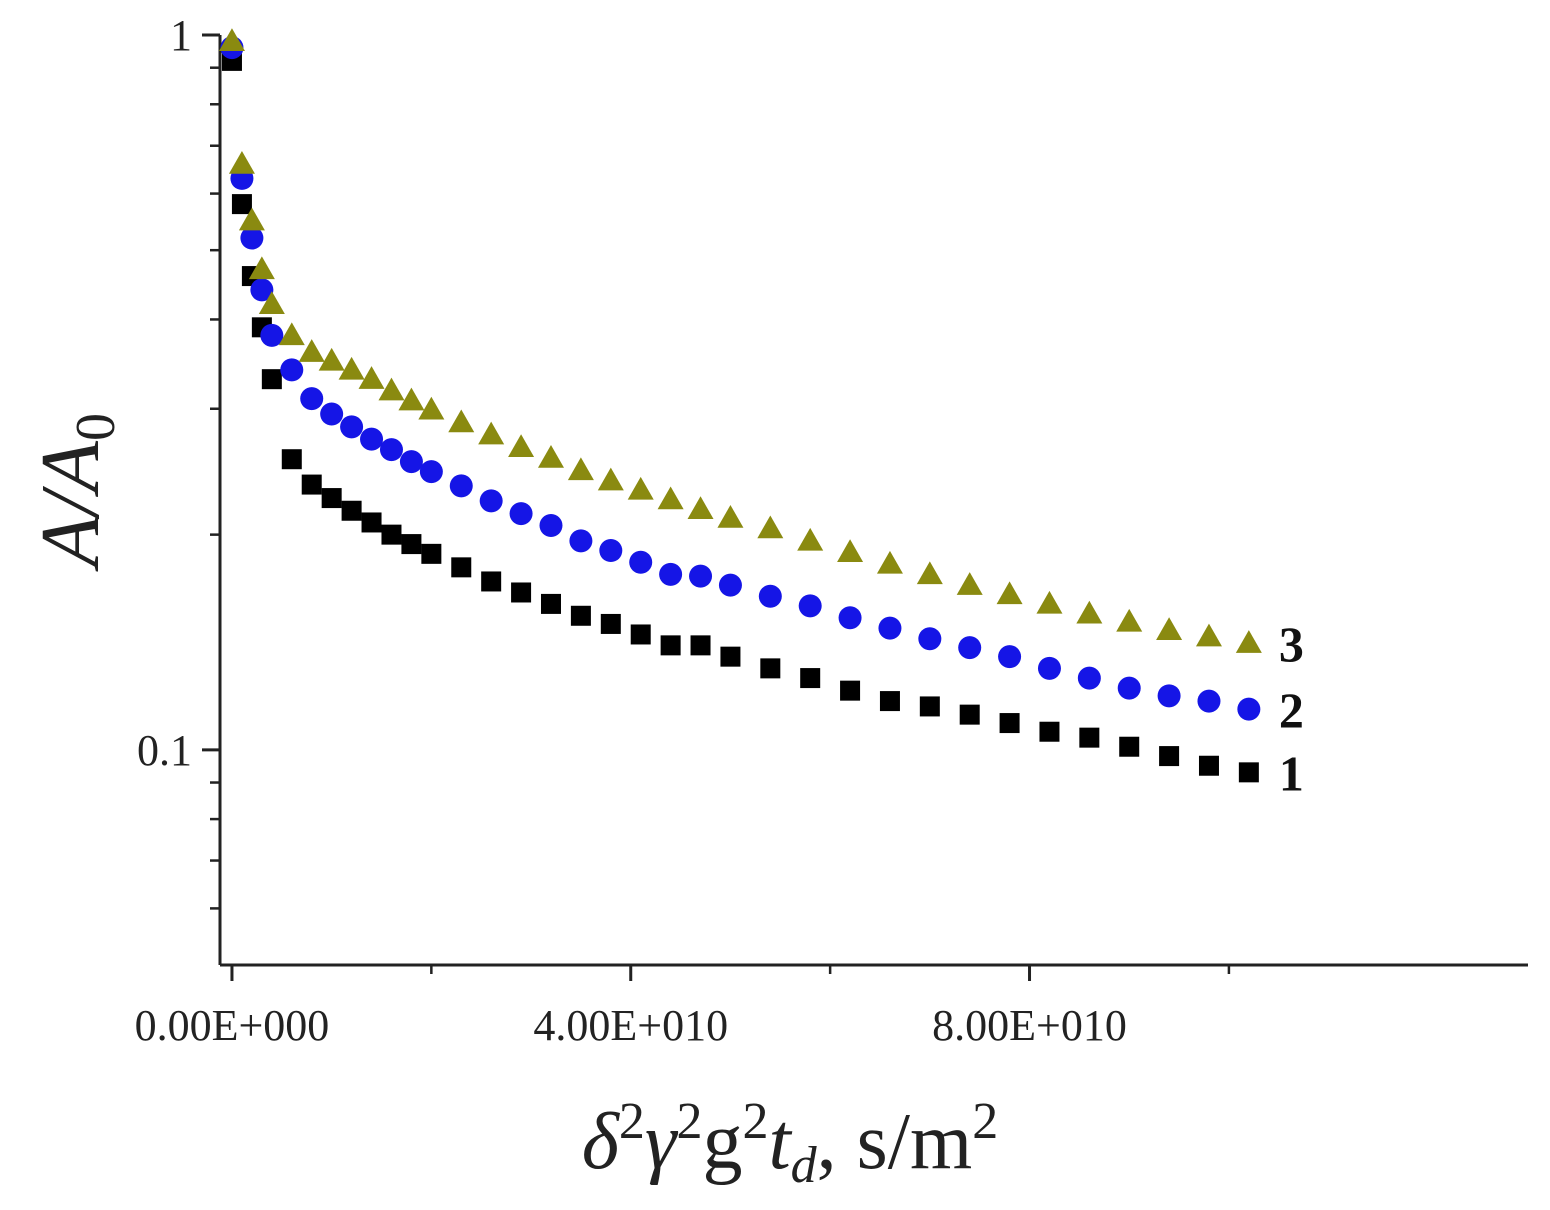 This screenshot has width=1550, height=1210. Describe the element at coordinates (232, 1025) in the screenshot. I see `x-tick-label: 0.00E+000` at that location.